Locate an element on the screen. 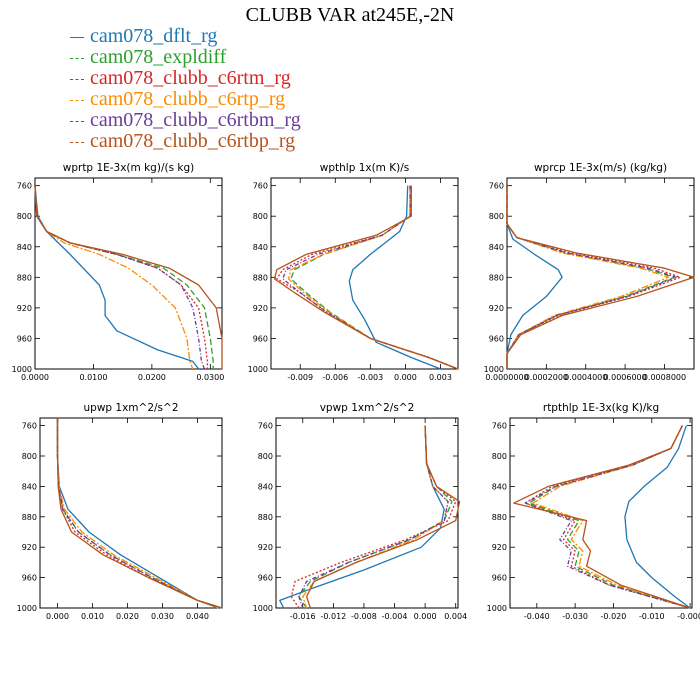 The image size is (700, 700). legend-label: cam078_clubb_c6rtbm_rg is located at coordinates (195, 120).